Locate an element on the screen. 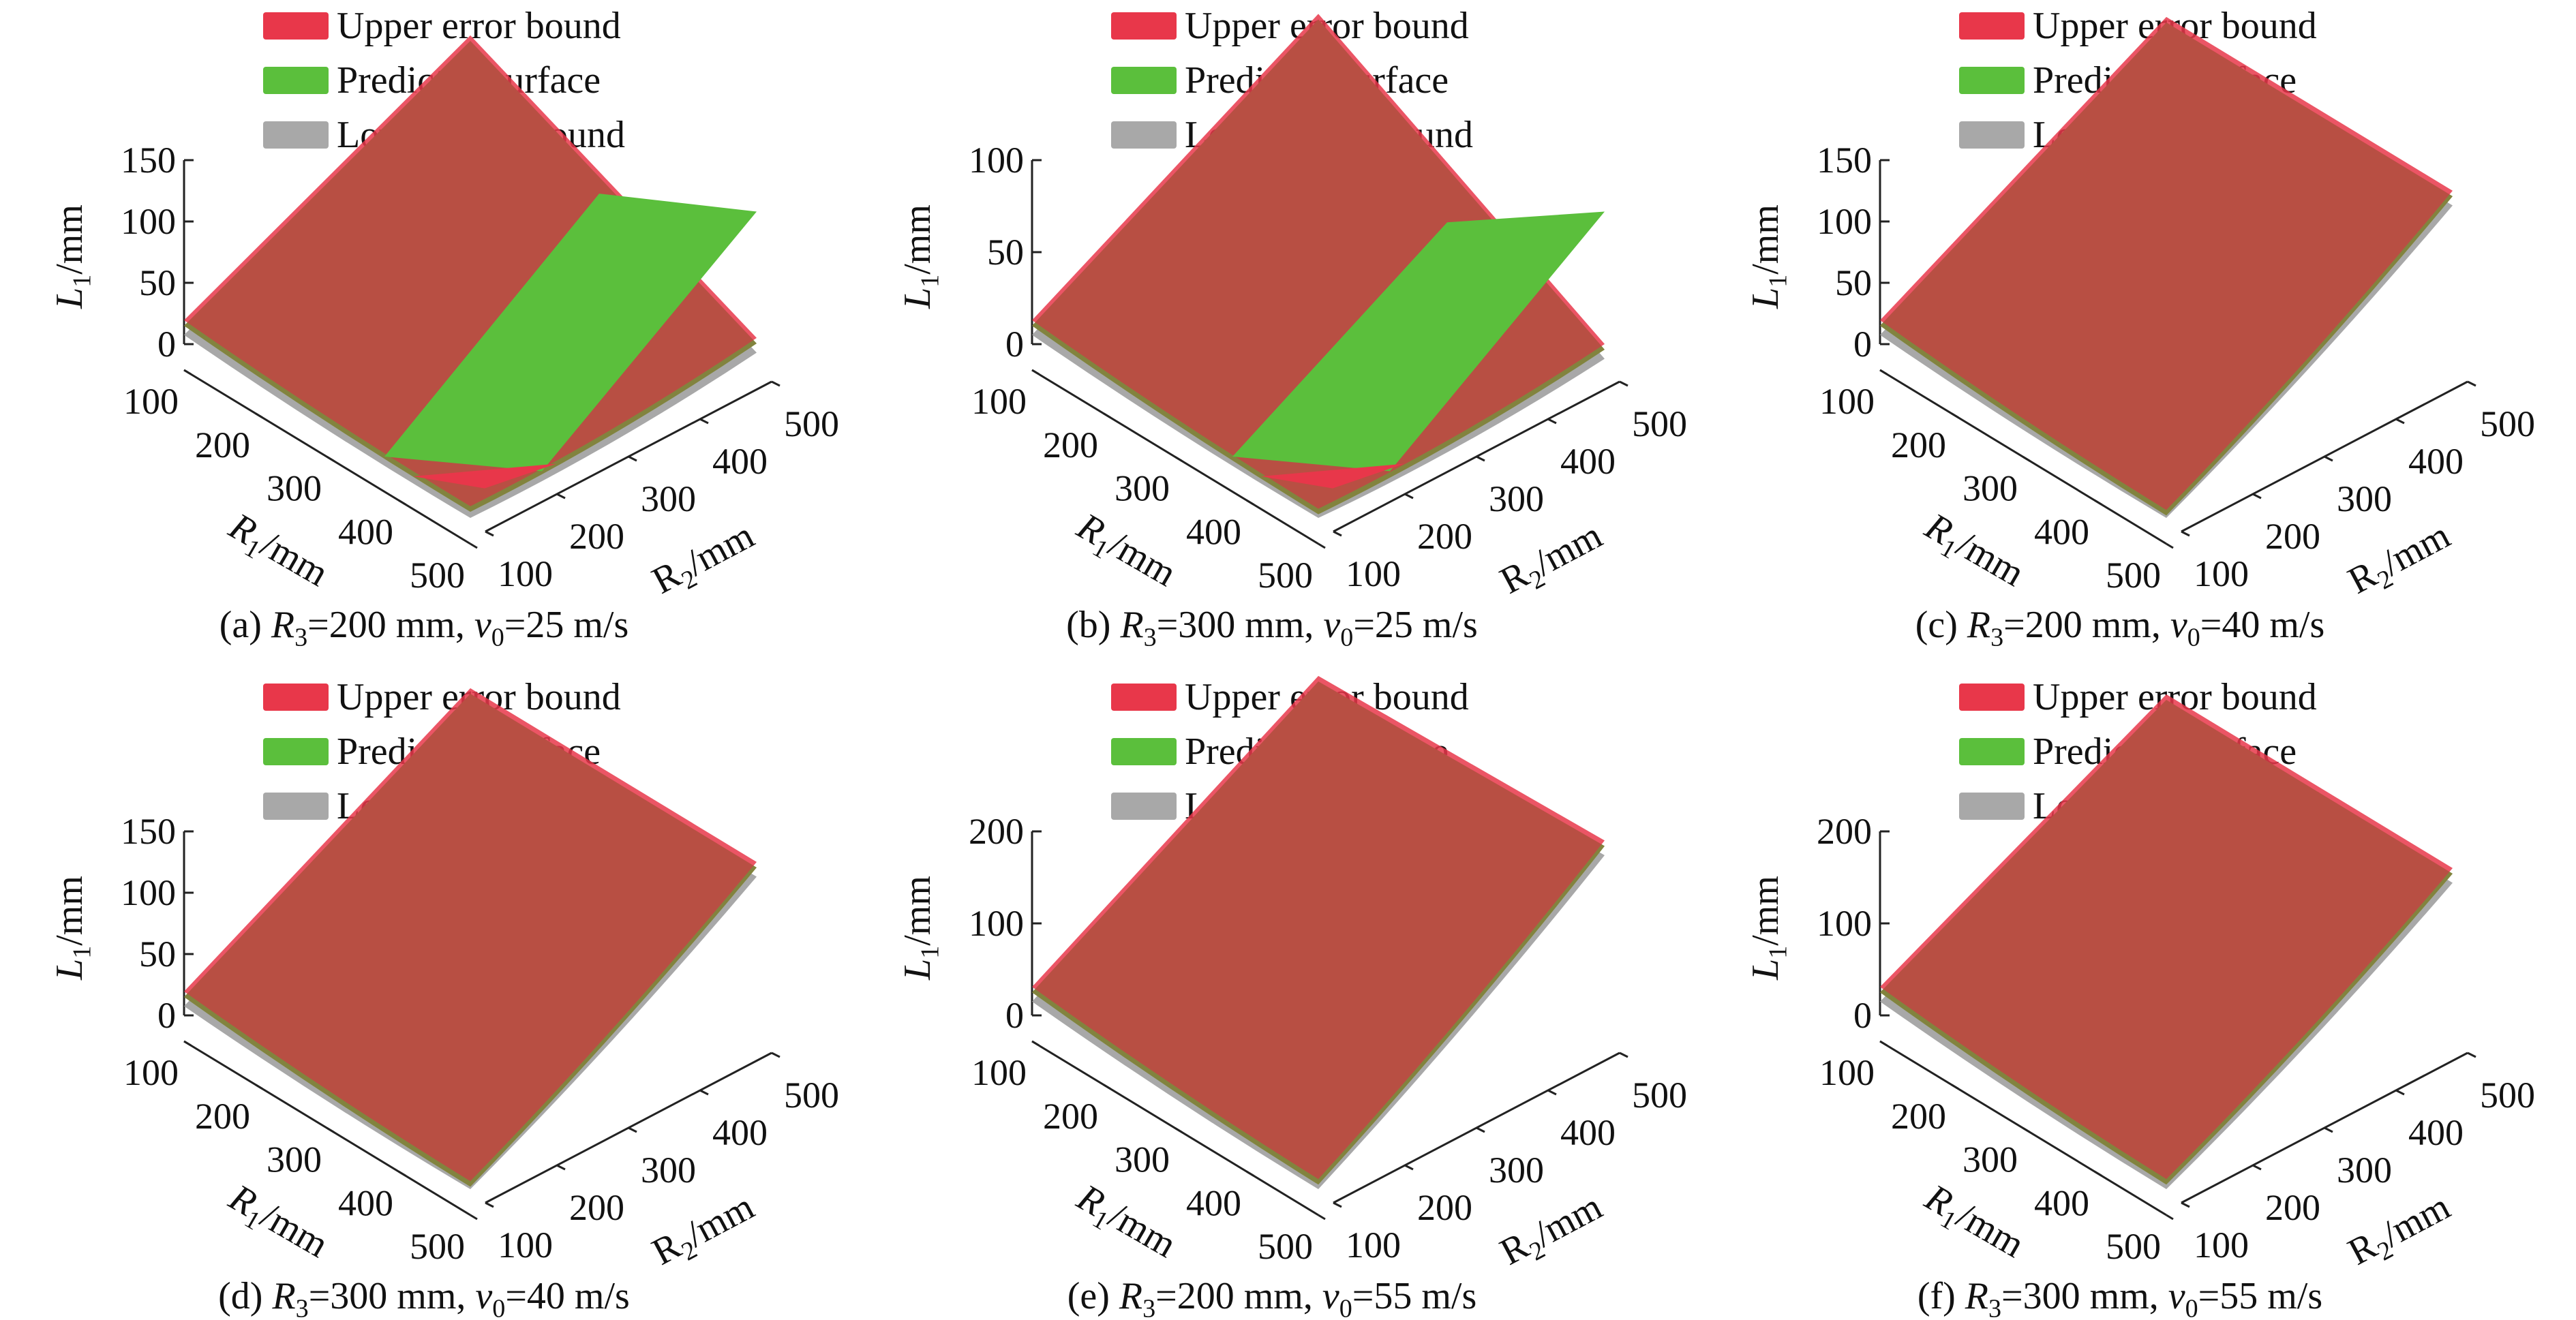 The width and height of the screenshot is (2576, 1320). panel-caption: (b) R3=300 mm, v0=25 m/s is located at coordinates (1272, 627).